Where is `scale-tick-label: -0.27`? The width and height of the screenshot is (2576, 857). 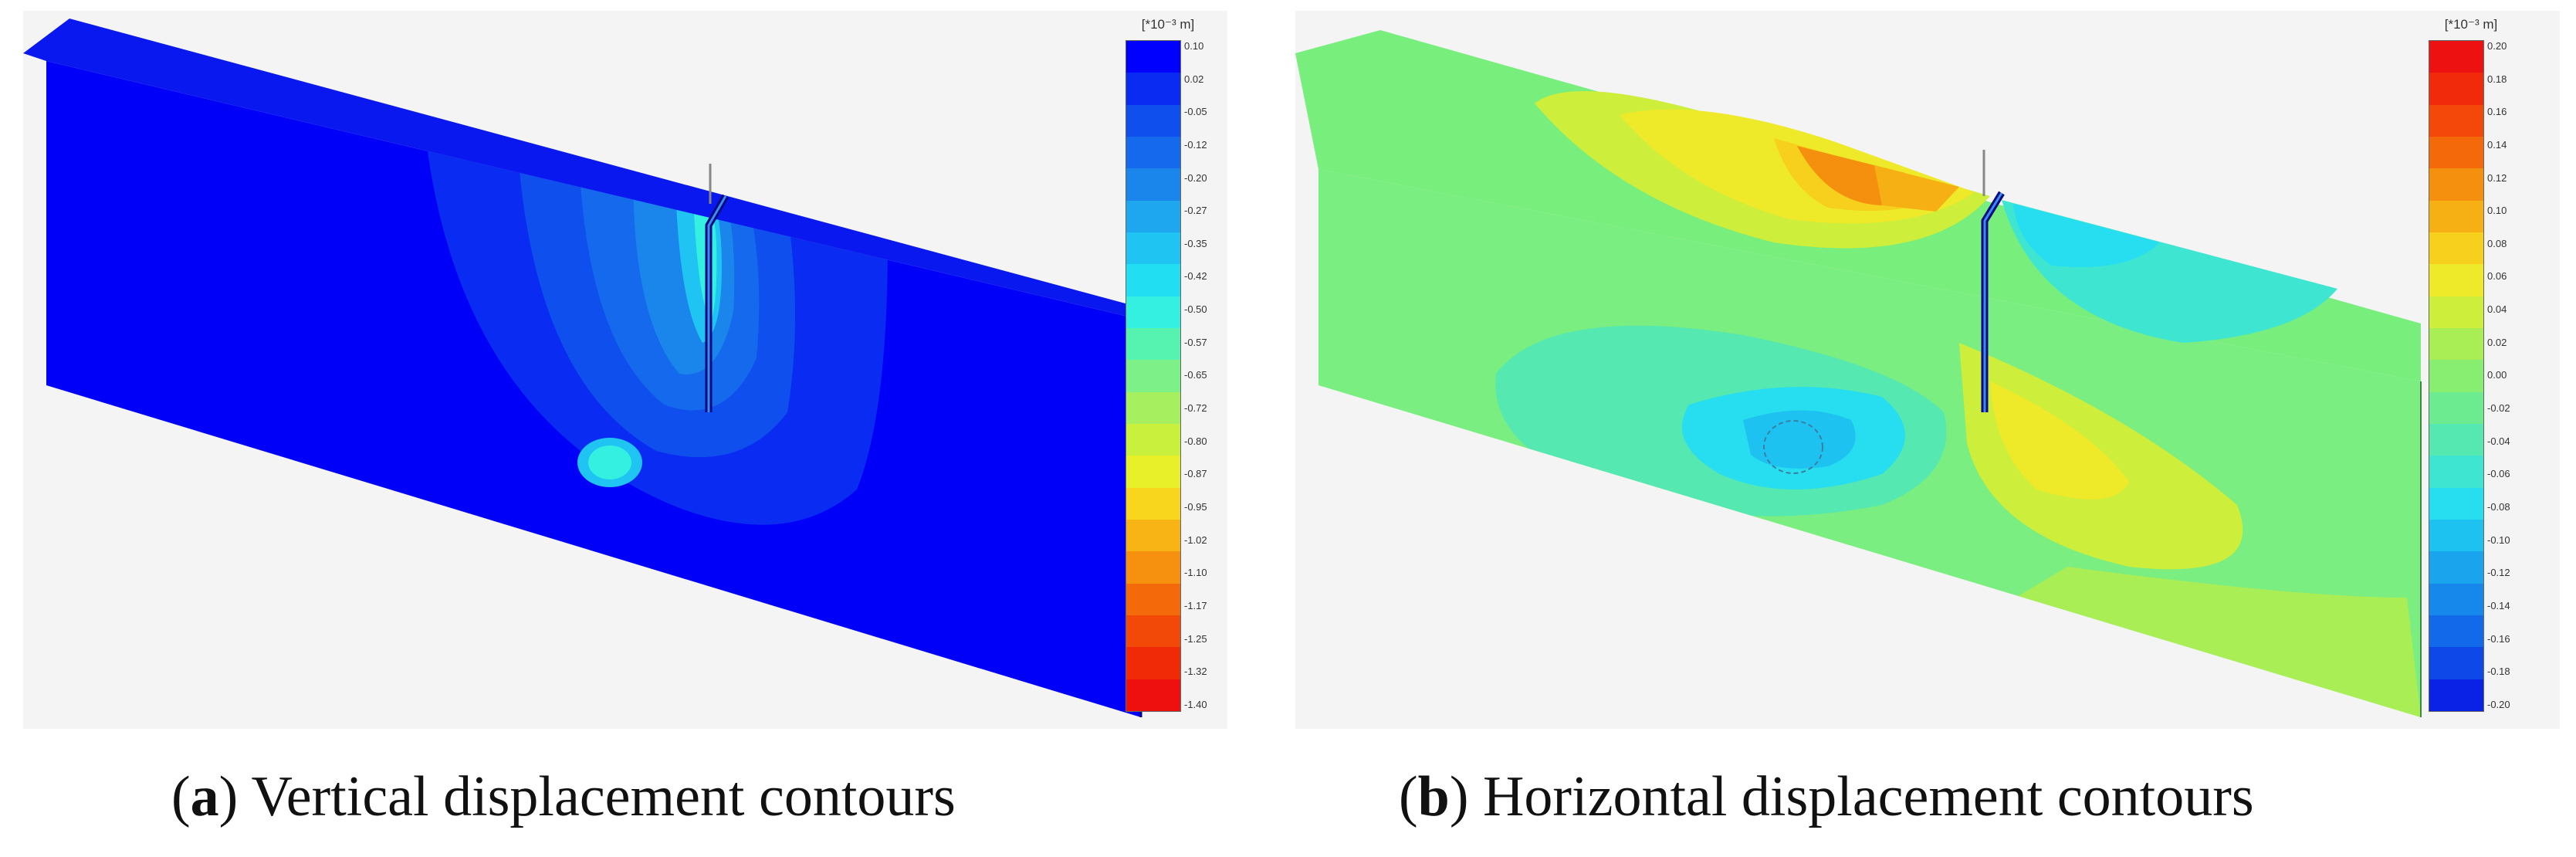 scale-tick-label: -0.27 is located at coordinates (1195, 211).